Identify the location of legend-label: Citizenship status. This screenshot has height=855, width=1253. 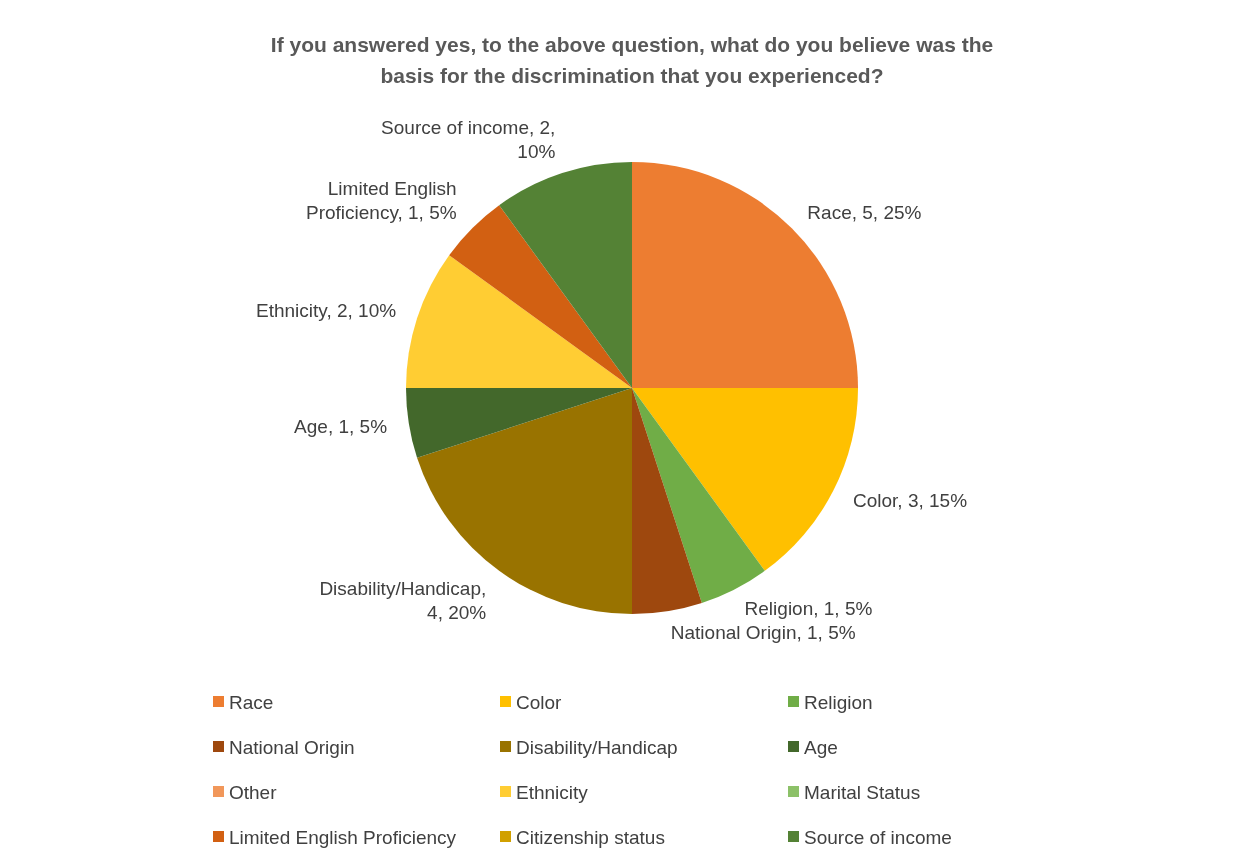
(590, 837).